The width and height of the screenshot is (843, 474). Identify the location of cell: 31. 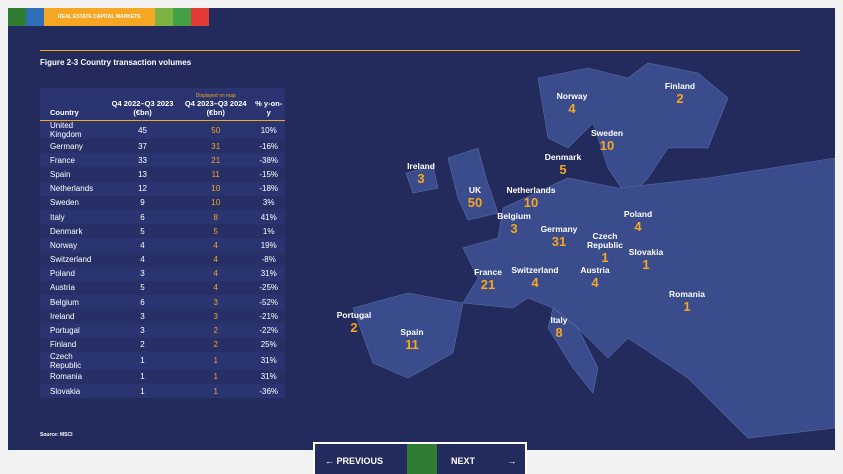
(216, 146).